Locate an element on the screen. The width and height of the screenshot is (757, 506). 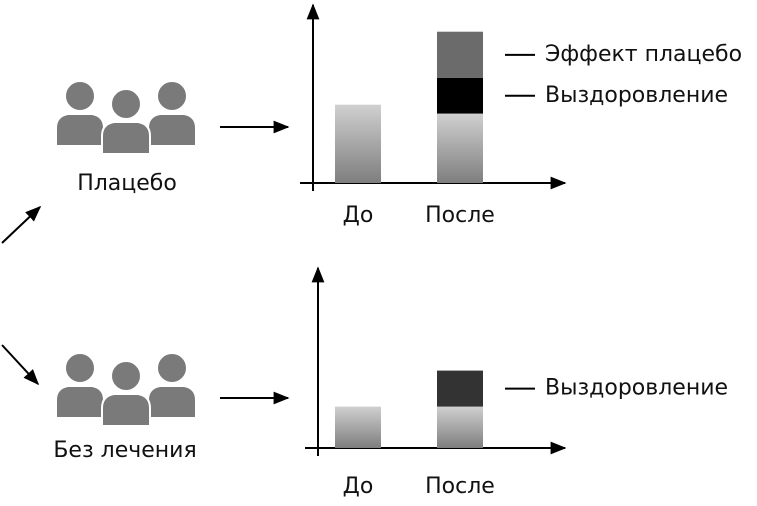
group-label: Без лечения is located at coordinates (124, 450).